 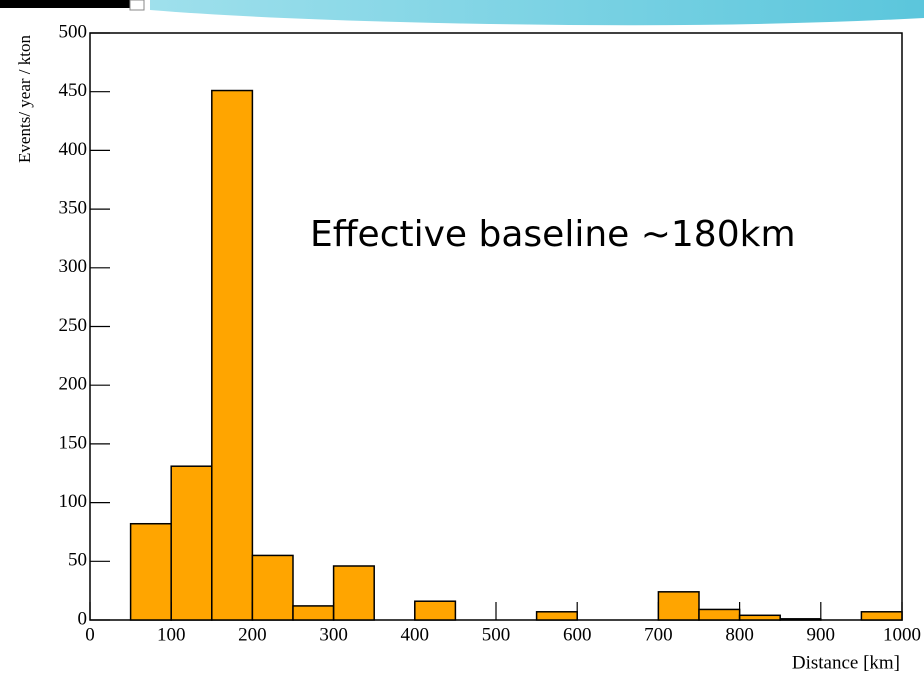 What do you see at coordinates (537, 13) in the screenshot?
I see `banner` at bounding box center [537, 13].